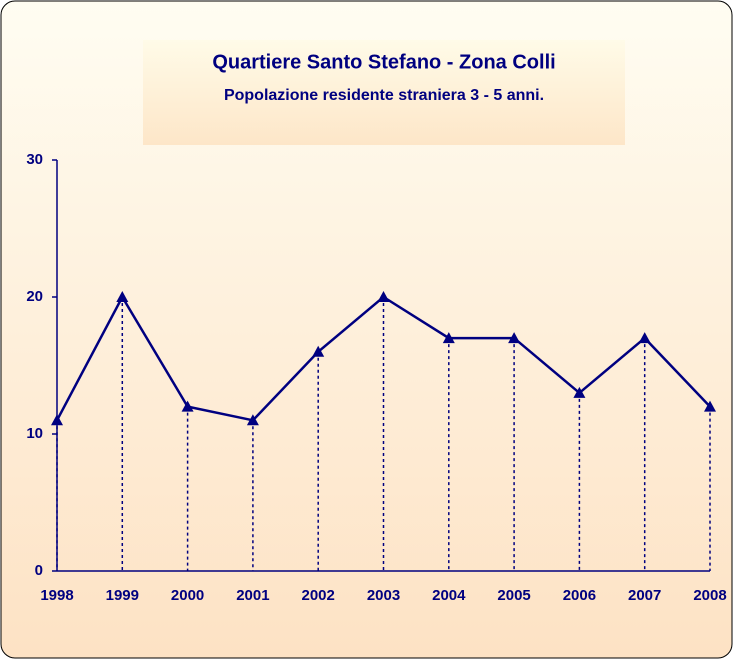 Image resolution: width=733 pixels, height=664 pixels. What do you see at coordinates (56, 595) in the screenshot?
I see `x-tick-label: 1998` at bounding box center [56, 595].